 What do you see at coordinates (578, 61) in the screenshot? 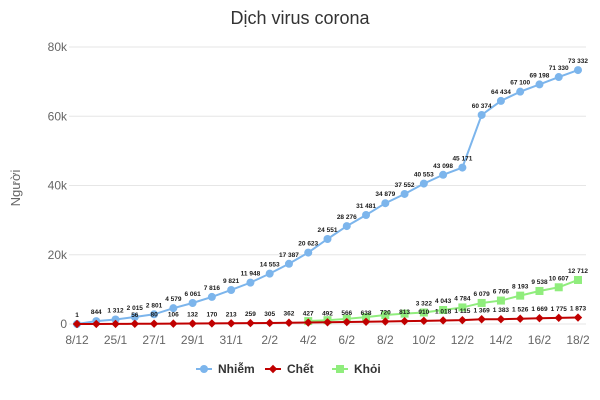
I see `data-label: 73 332` at bounding box center [578, 61].